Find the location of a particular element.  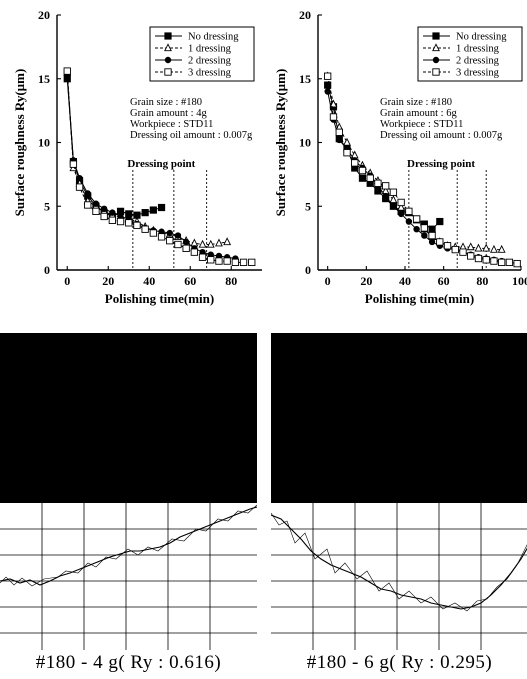

annotation-text: Grain amount : 4g is located at coordinates (168, 113).